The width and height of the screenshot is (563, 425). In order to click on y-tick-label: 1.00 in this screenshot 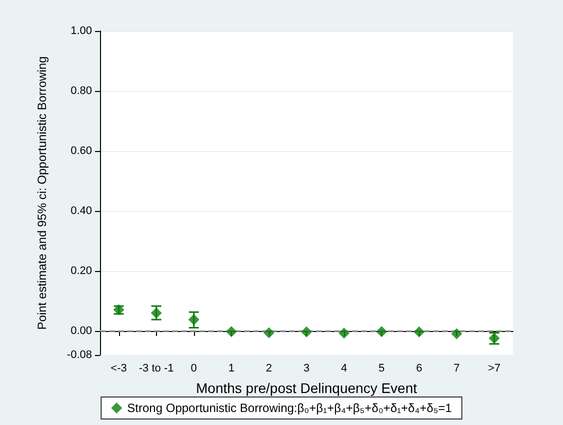, I will do `click(81, 31)`.